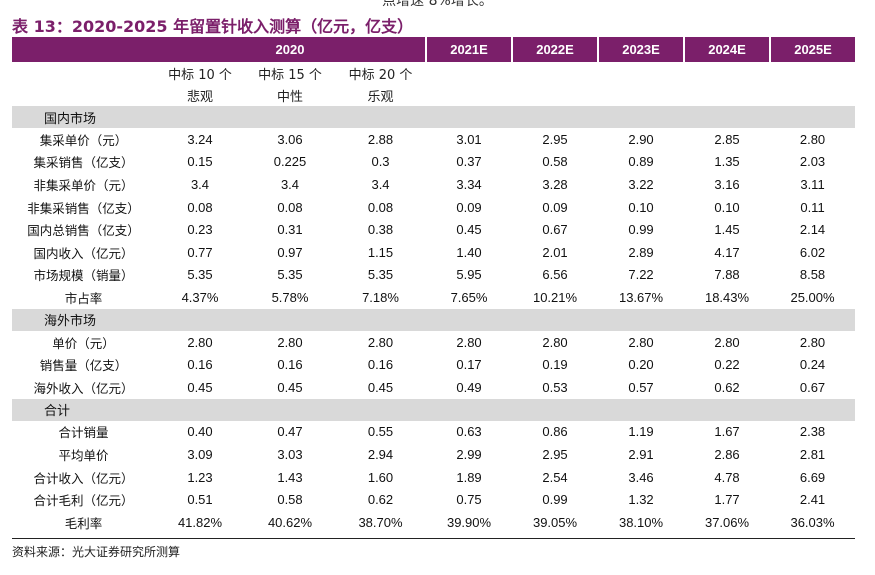  Describe the element at coordinates (380, 75) in the screenshot. I see `scenario-bid-count: 中标 20 个` at that location.